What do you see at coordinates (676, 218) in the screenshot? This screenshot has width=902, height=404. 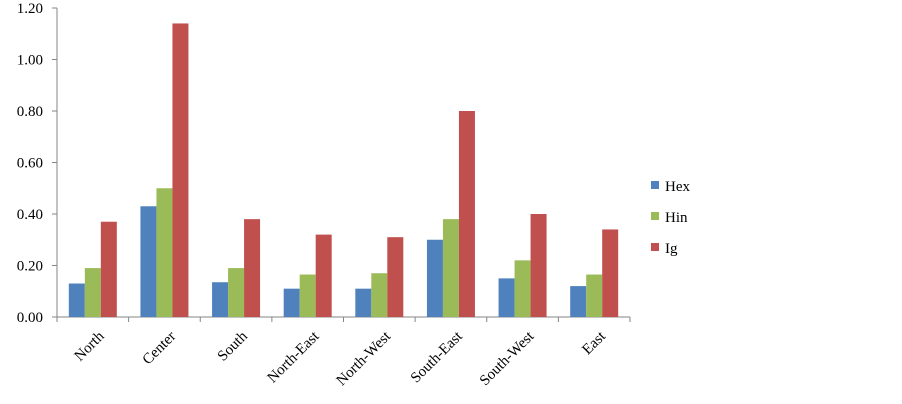 I see `legend-label-hin: Hin` at bounding box center [676, 218].